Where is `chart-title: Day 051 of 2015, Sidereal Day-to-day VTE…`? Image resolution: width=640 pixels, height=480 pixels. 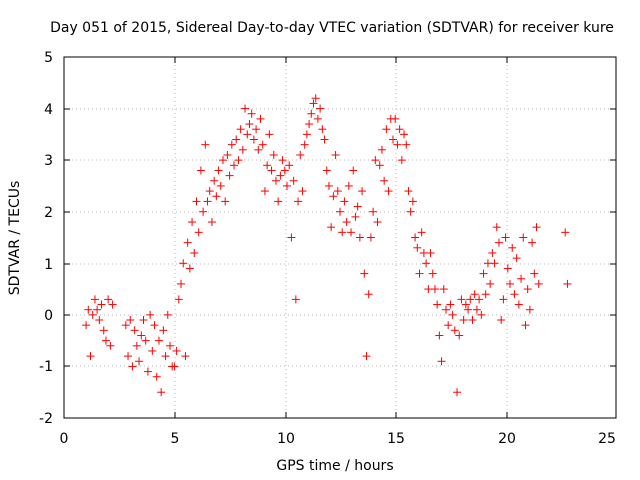
chart-title: Day 051 of 2015, Sidereal Day-to-day VTE… is located at coordinates (332, 28).